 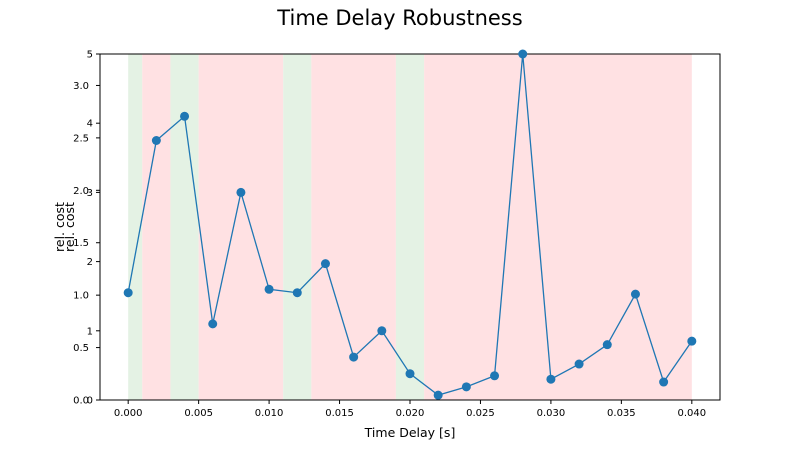 What do you see at coordinates (81, 401) in the screenshot?
I see `y2-tick-label: 0.0` at bounding box center [81, 401].